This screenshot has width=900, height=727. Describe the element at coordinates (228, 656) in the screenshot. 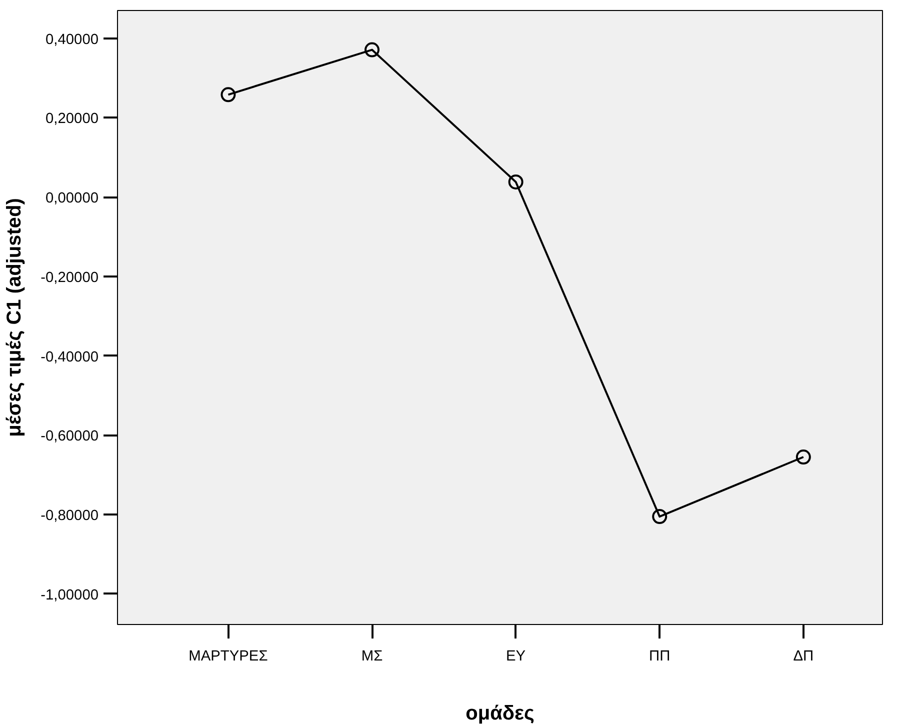

I see `x-tick-label: ΜΑΡΤΥΡΕΣ` at that location.